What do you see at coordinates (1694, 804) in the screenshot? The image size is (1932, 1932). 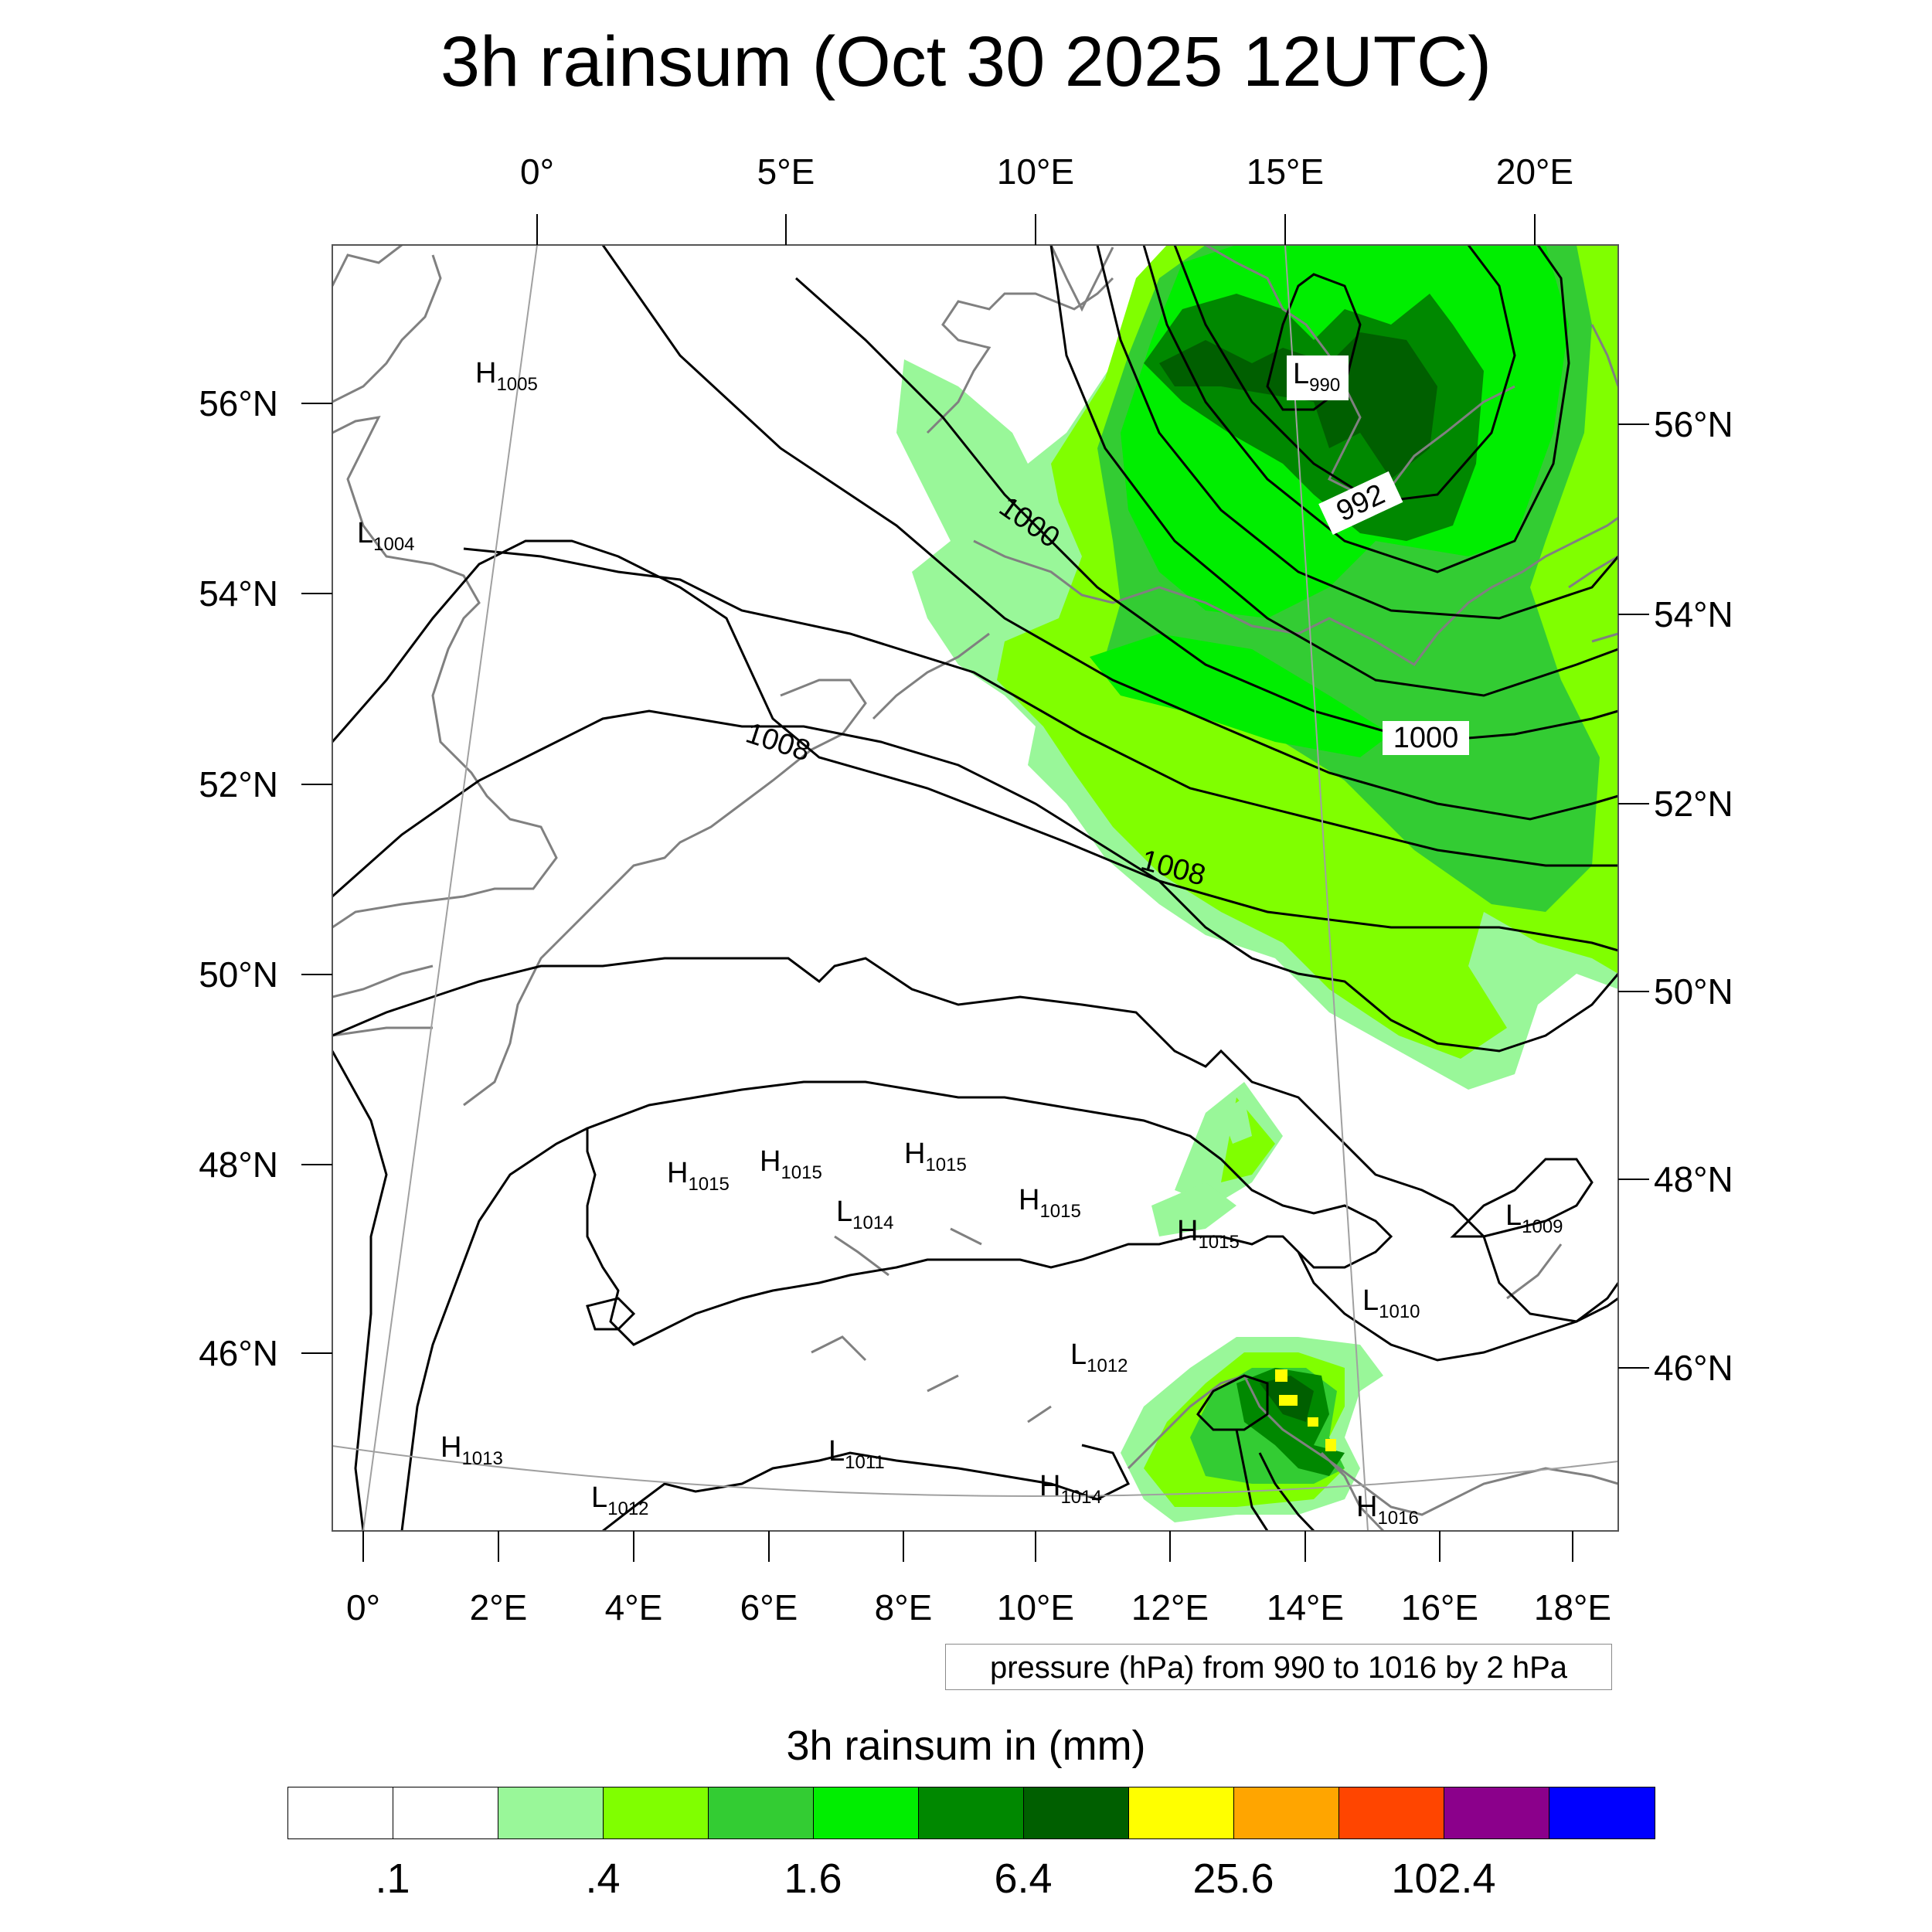 I see `right-tick-label: 52°N` at bounding box center [1694, 804].